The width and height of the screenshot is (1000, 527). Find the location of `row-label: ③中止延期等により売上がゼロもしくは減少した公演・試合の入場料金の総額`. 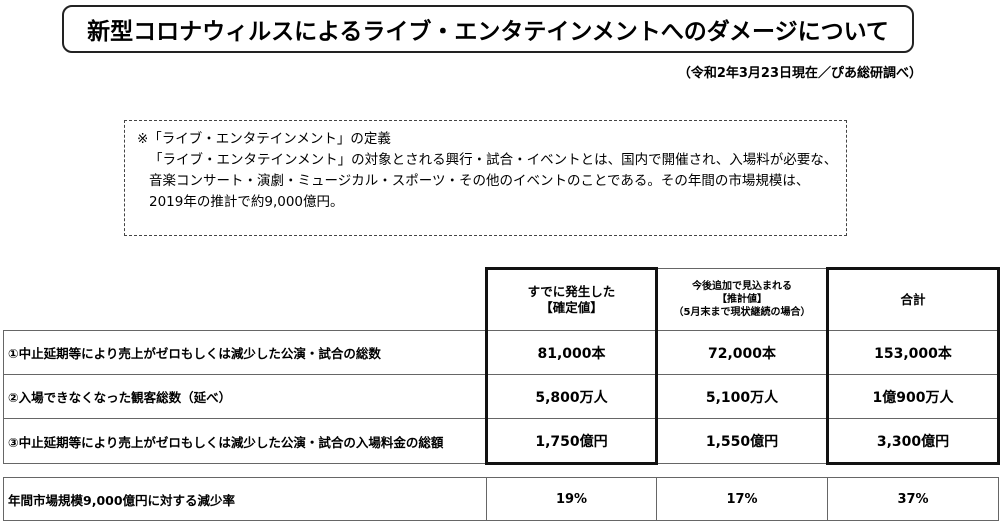

row-label: ③中止延期等により売上がゼロもしくは減少した公演・試合の入場料金の総額 is located at coordinates (245, 441).